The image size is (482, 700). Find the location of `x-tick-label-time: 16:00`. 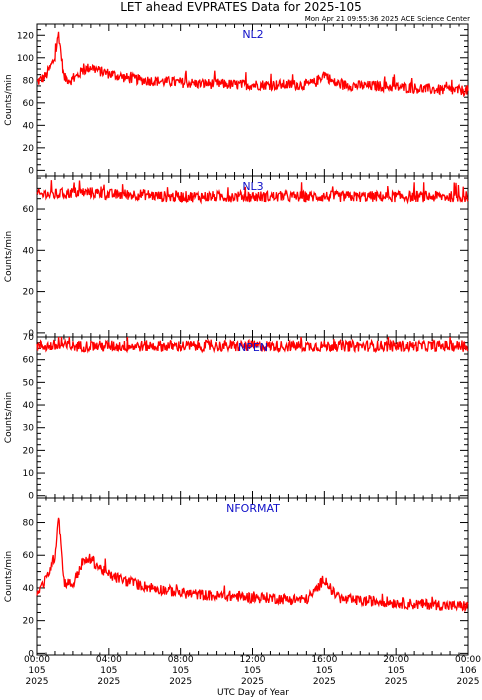

x-tick-label-time: 16:00 is located at coordinates (324, 660).